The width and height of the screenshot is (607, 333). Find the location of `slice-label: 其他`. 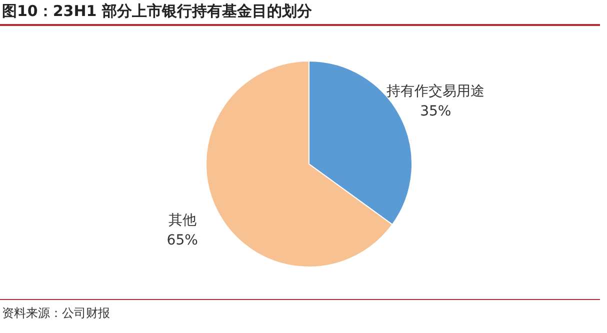

slice-label: 其他 is located at coordinates (182, 220).